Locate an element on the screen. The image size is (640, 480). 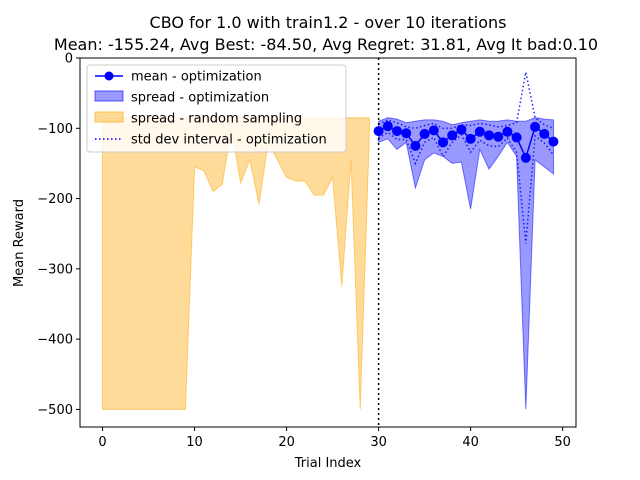
x-tick-label: 30 is located at coordinates (378, 442).